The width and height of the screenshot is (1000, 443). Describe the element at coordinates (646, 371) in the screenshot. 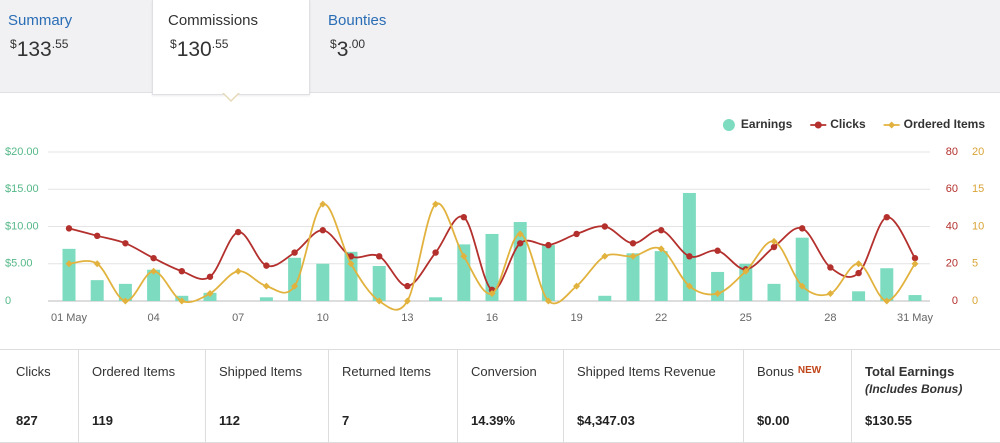

I see `stat-label-text: Shipped Items Revenue` at that location.